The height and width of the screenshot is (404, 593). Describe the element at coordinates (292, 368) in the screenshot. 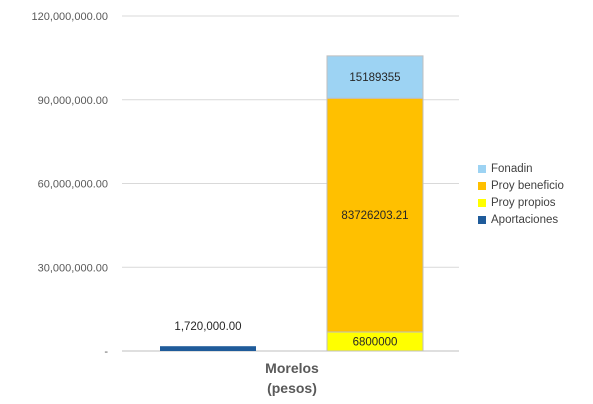

I see `category-label-line-1: Morelos` at that location.